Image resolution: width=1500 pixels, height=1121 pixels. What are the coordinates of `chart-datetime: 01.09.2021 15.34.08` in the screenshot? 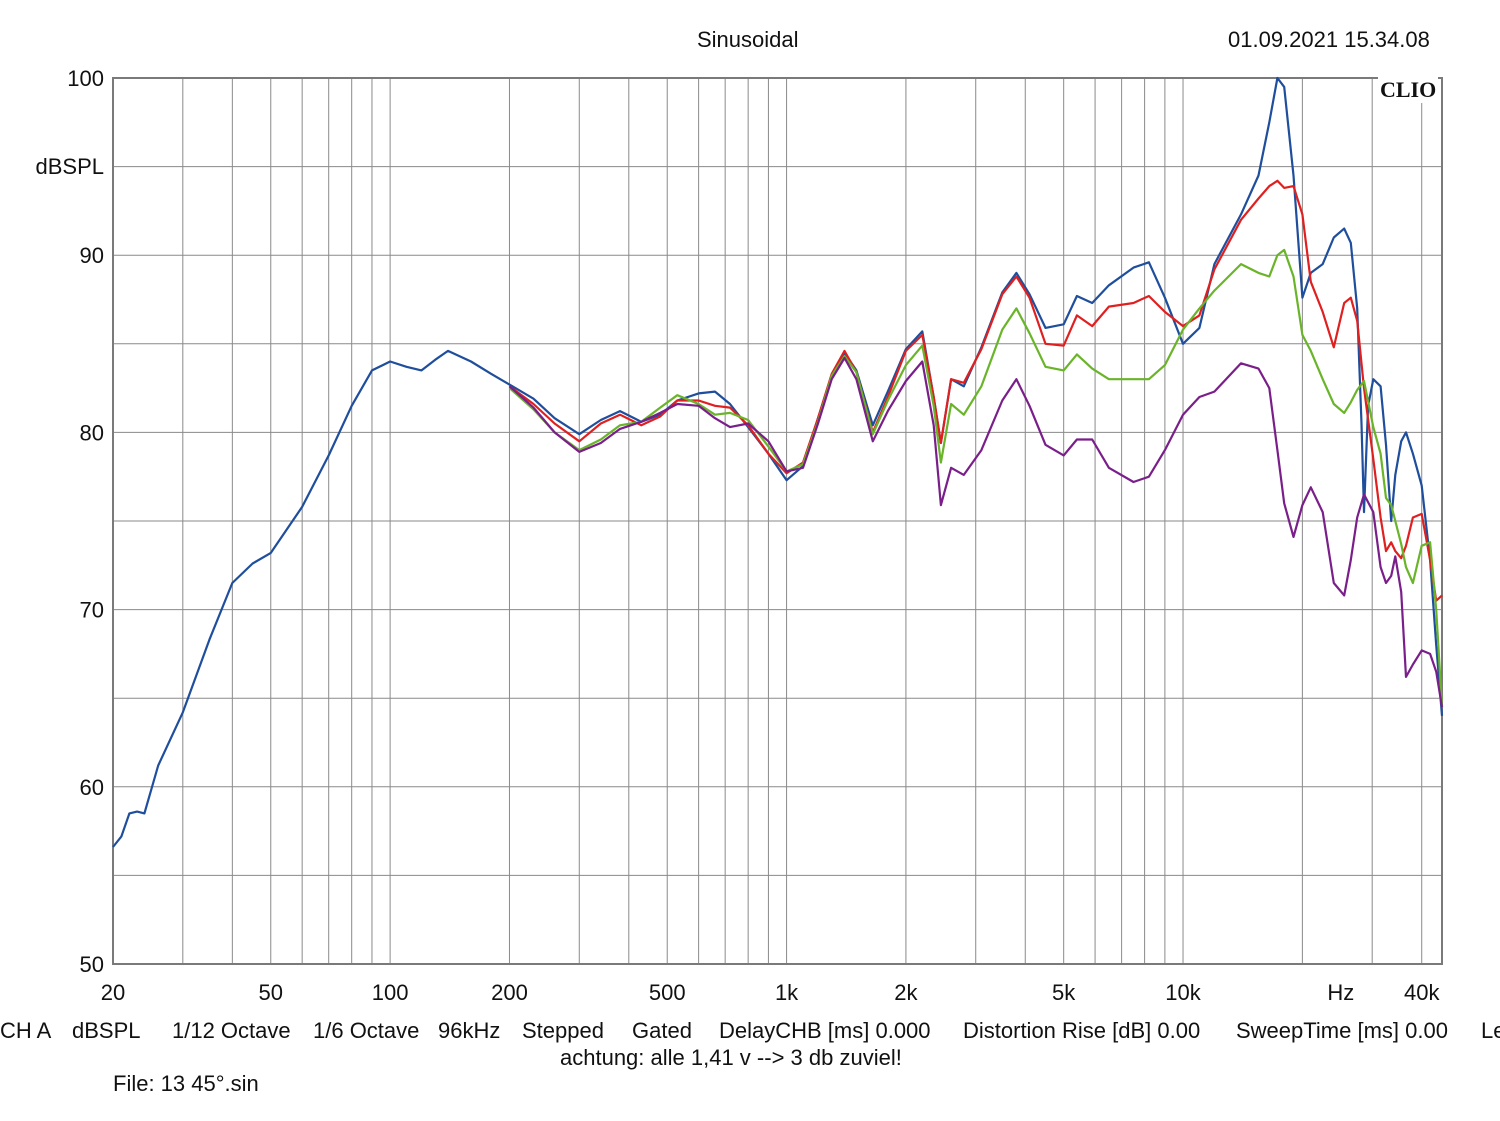 It's located at (1329, 39).